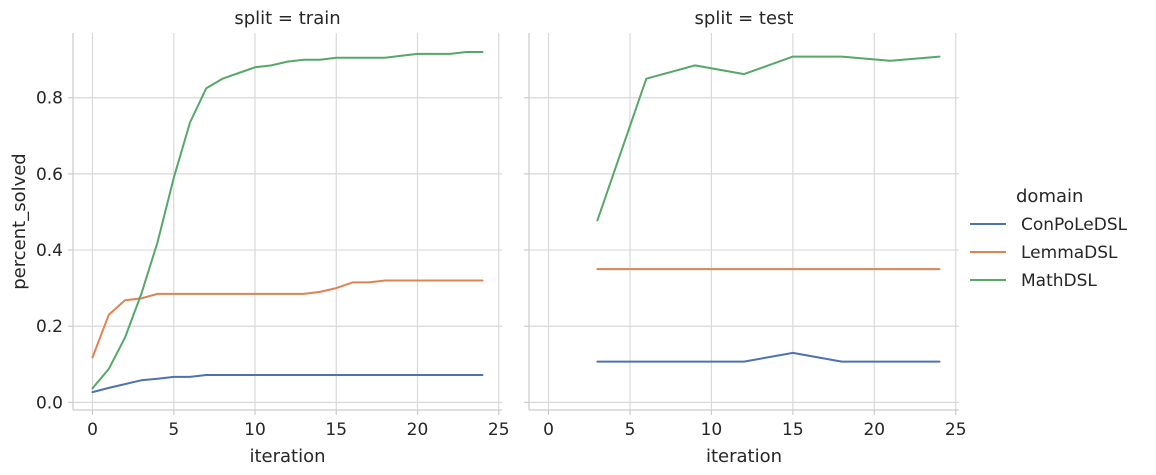 Image resolution: width=1156 pixels, height=475 pixels. I want to click on x-axis-label-train: iteration, so click(287, 456).